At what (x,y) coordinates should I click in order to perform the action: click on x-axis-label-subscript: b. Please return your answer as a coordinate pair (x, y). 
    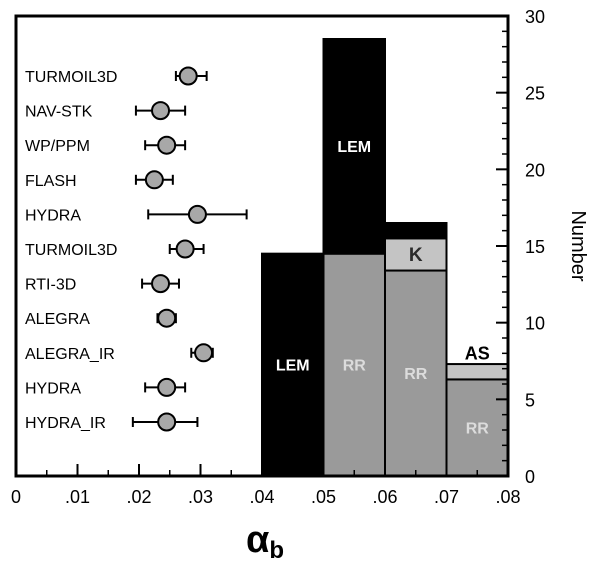
    Looking at the image, I should click on (276, 550).